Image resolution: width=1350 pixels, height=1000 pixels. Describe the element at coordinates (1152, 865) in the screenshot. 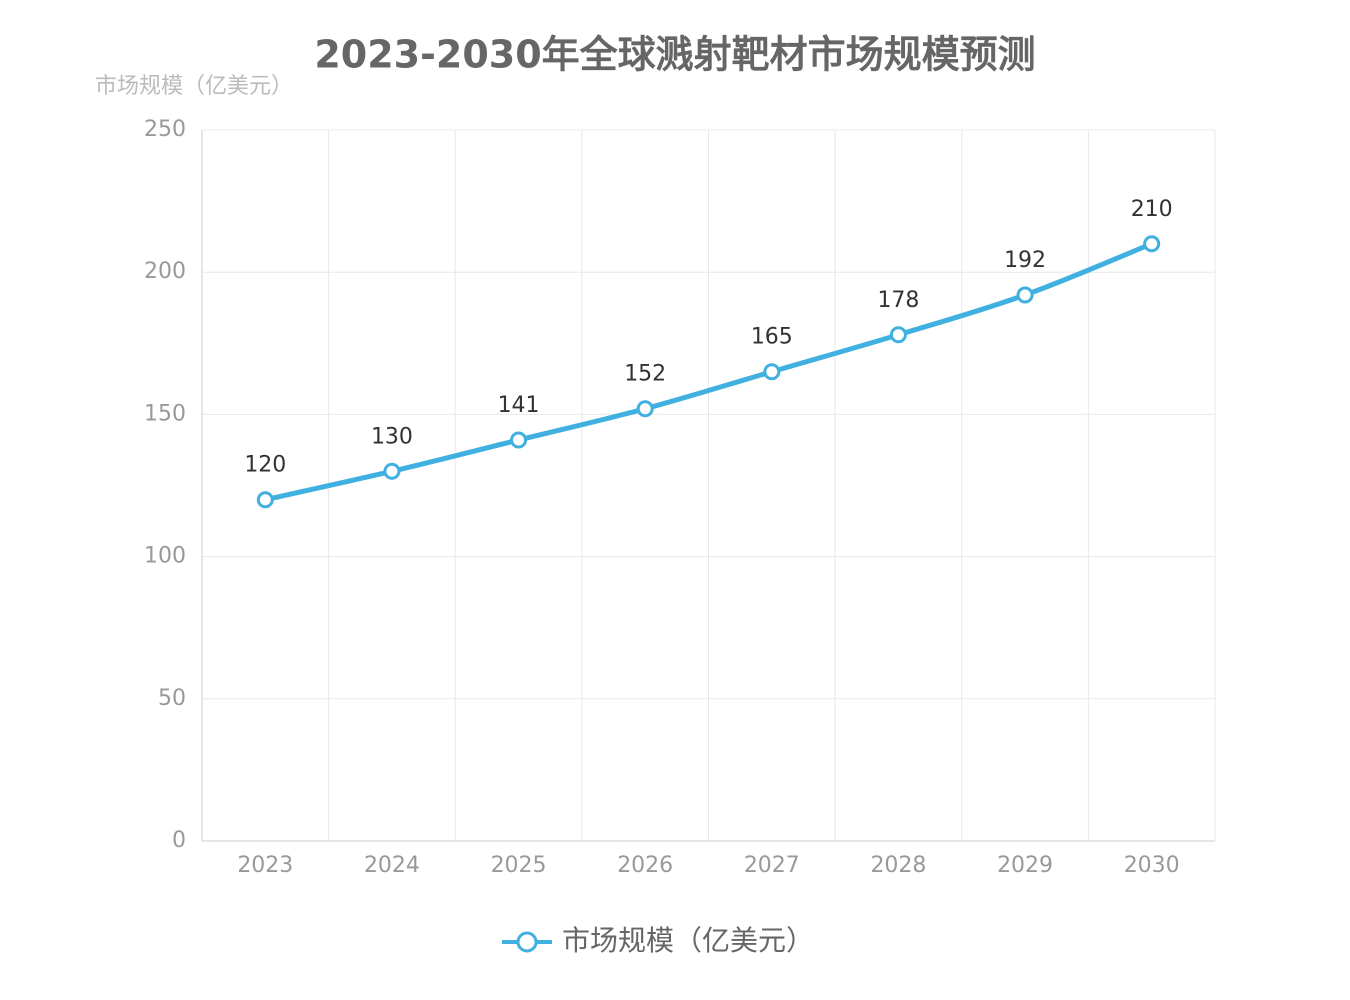

I see `x-tick-label: 2030` at that location.